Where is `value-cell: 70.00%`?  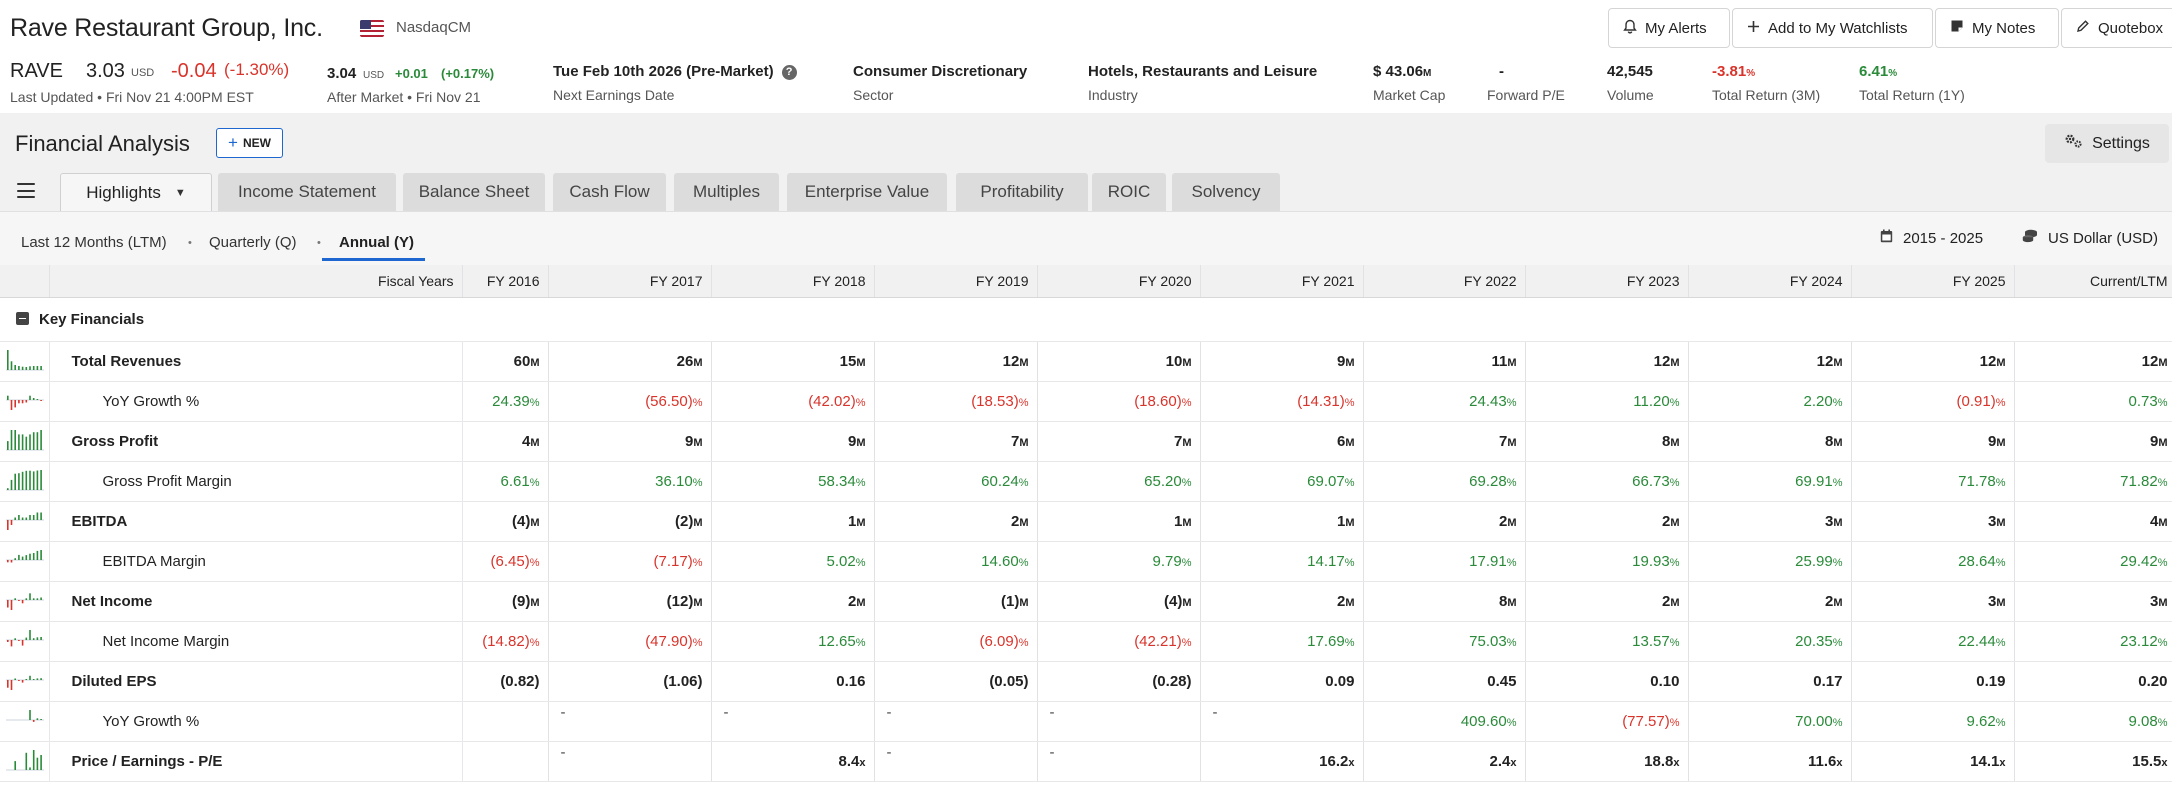
value-cell: 70.00% is located at coordinates (1770, 721).